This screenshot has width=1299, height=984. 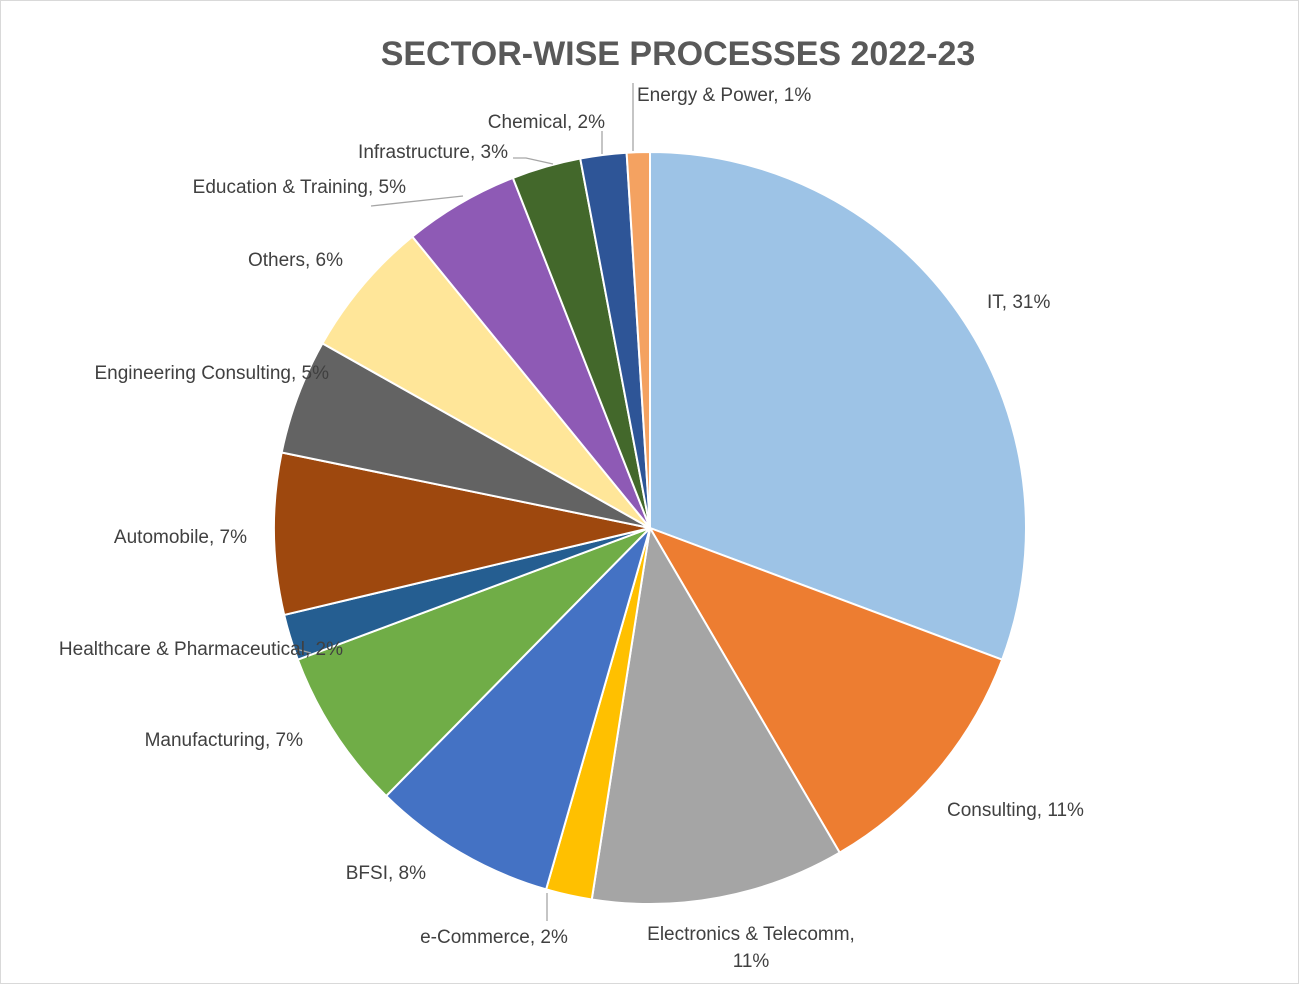 What do you see at coordinates (486, 382) in the screenshot?
I see `pie-slice-others` at bounding box center [486, 382].